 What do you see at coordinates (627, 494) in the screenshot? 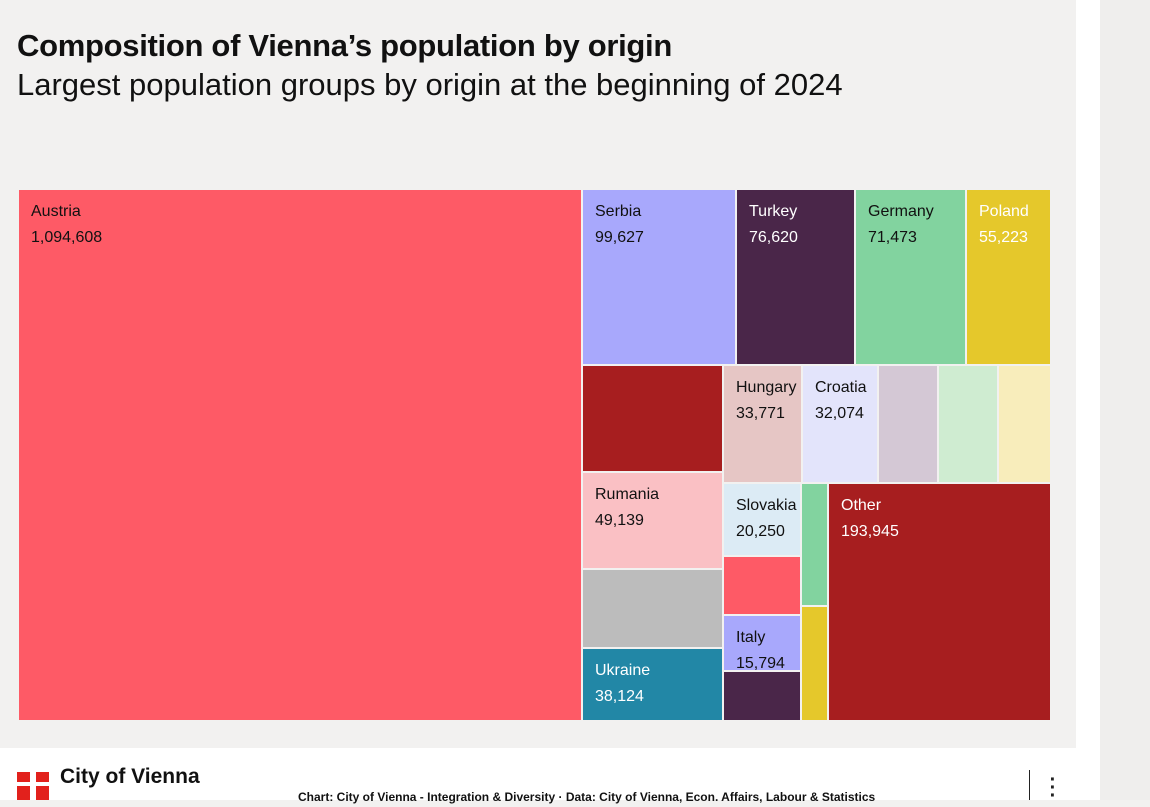
I see `cell-label-rumania: Rumania` at bounding box center [627, 494].